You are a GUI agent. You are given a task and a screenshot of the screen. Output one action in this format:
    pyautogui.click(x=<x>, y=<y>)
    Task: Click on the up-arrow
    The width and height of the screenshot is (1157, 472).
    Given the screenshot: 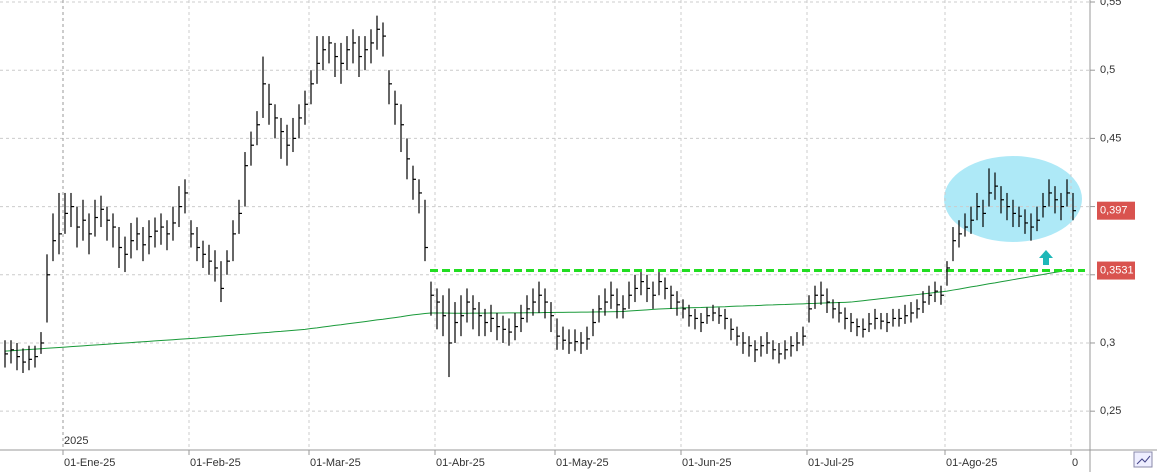 What is the action you would take?
    pyautogui.click(x=1046, y=257)
    